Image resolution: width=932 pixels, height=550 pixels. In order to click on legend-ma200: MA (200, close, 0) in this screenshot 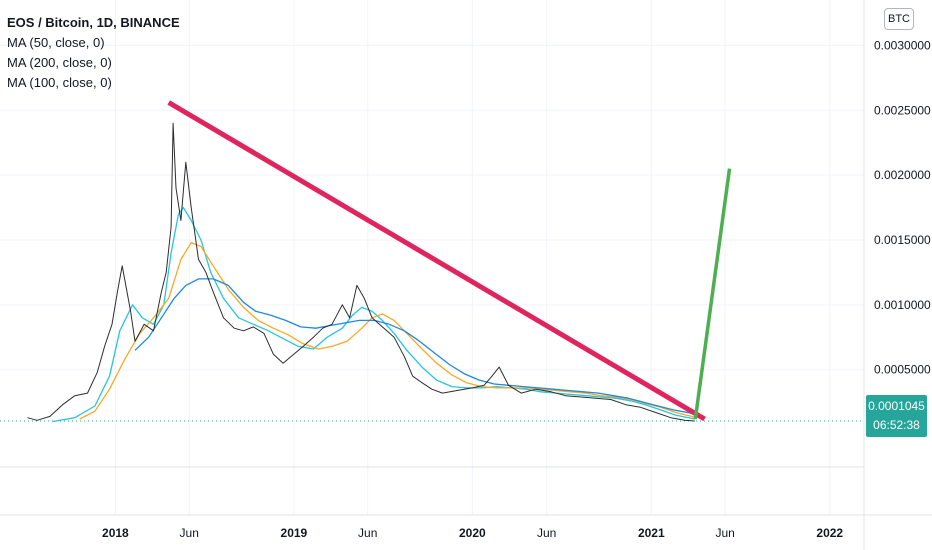, I will do `click(59, 62)`.